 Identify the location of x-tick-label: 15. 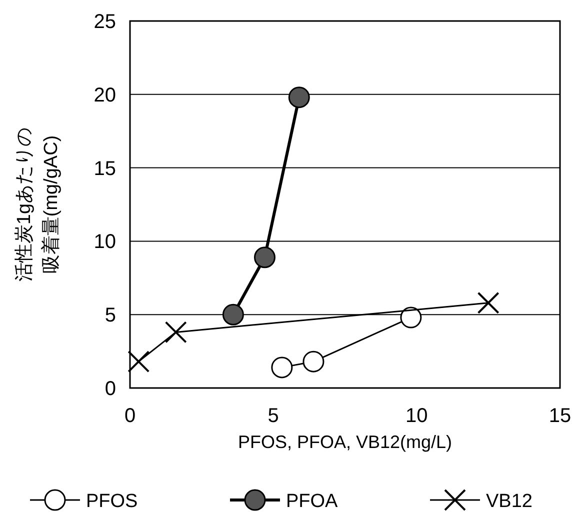
(560, 416).